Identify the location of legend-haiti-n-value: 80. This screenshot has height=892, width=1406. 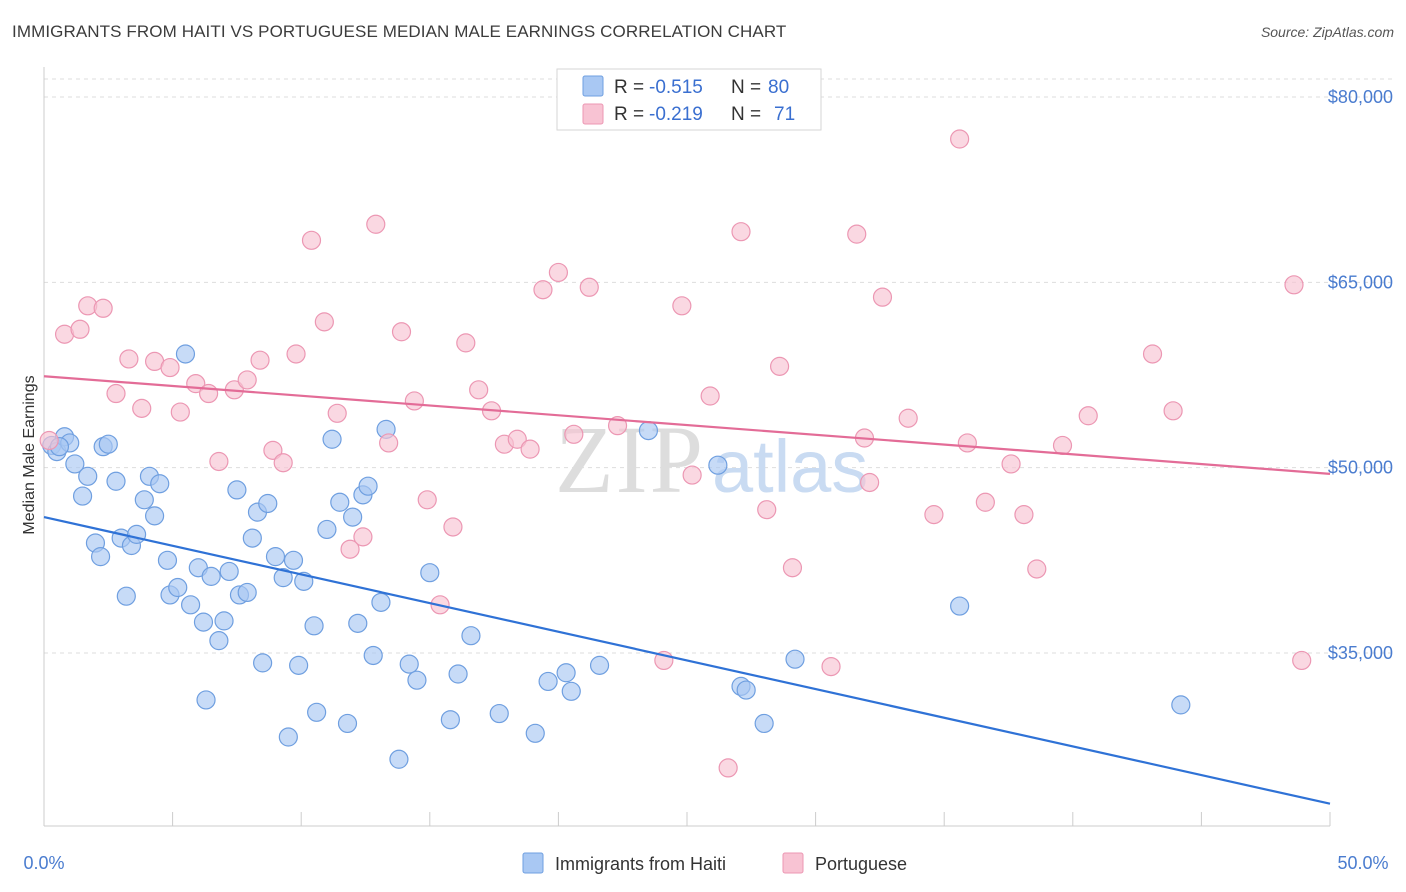
(778, 87).